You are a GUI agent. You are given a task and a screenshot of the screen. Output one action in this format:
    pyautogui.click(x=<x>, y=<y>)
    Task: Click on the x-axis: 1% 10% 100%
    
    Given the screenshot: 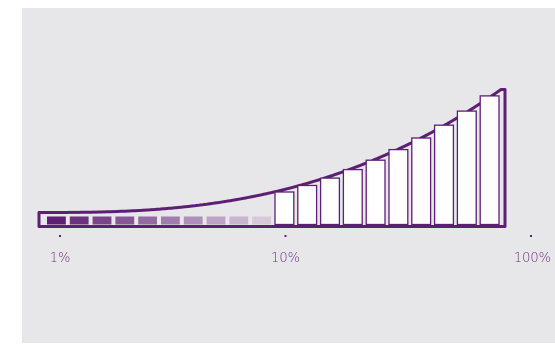 What is the action you would take?
    pyautogui.click(x=300, y=250)
    